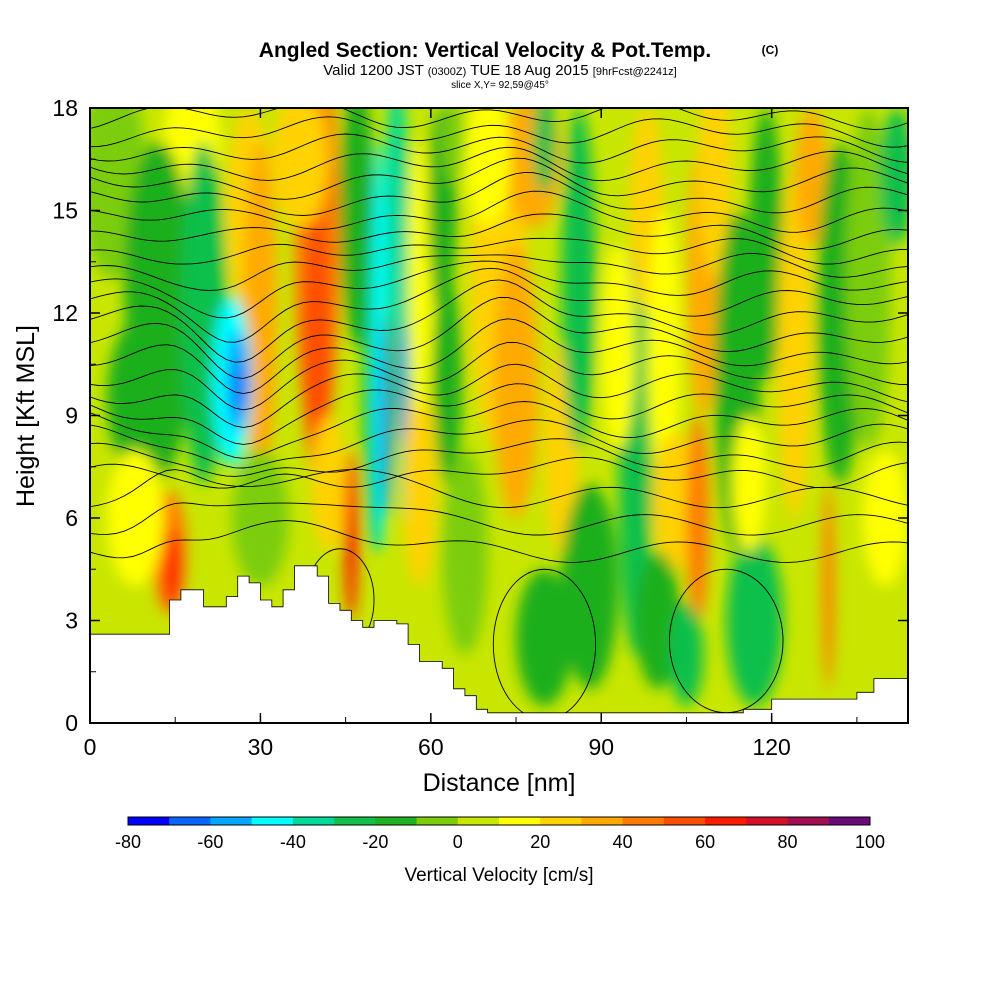  I want to click on valid-zulu: (0300Z), so click(447, 72).